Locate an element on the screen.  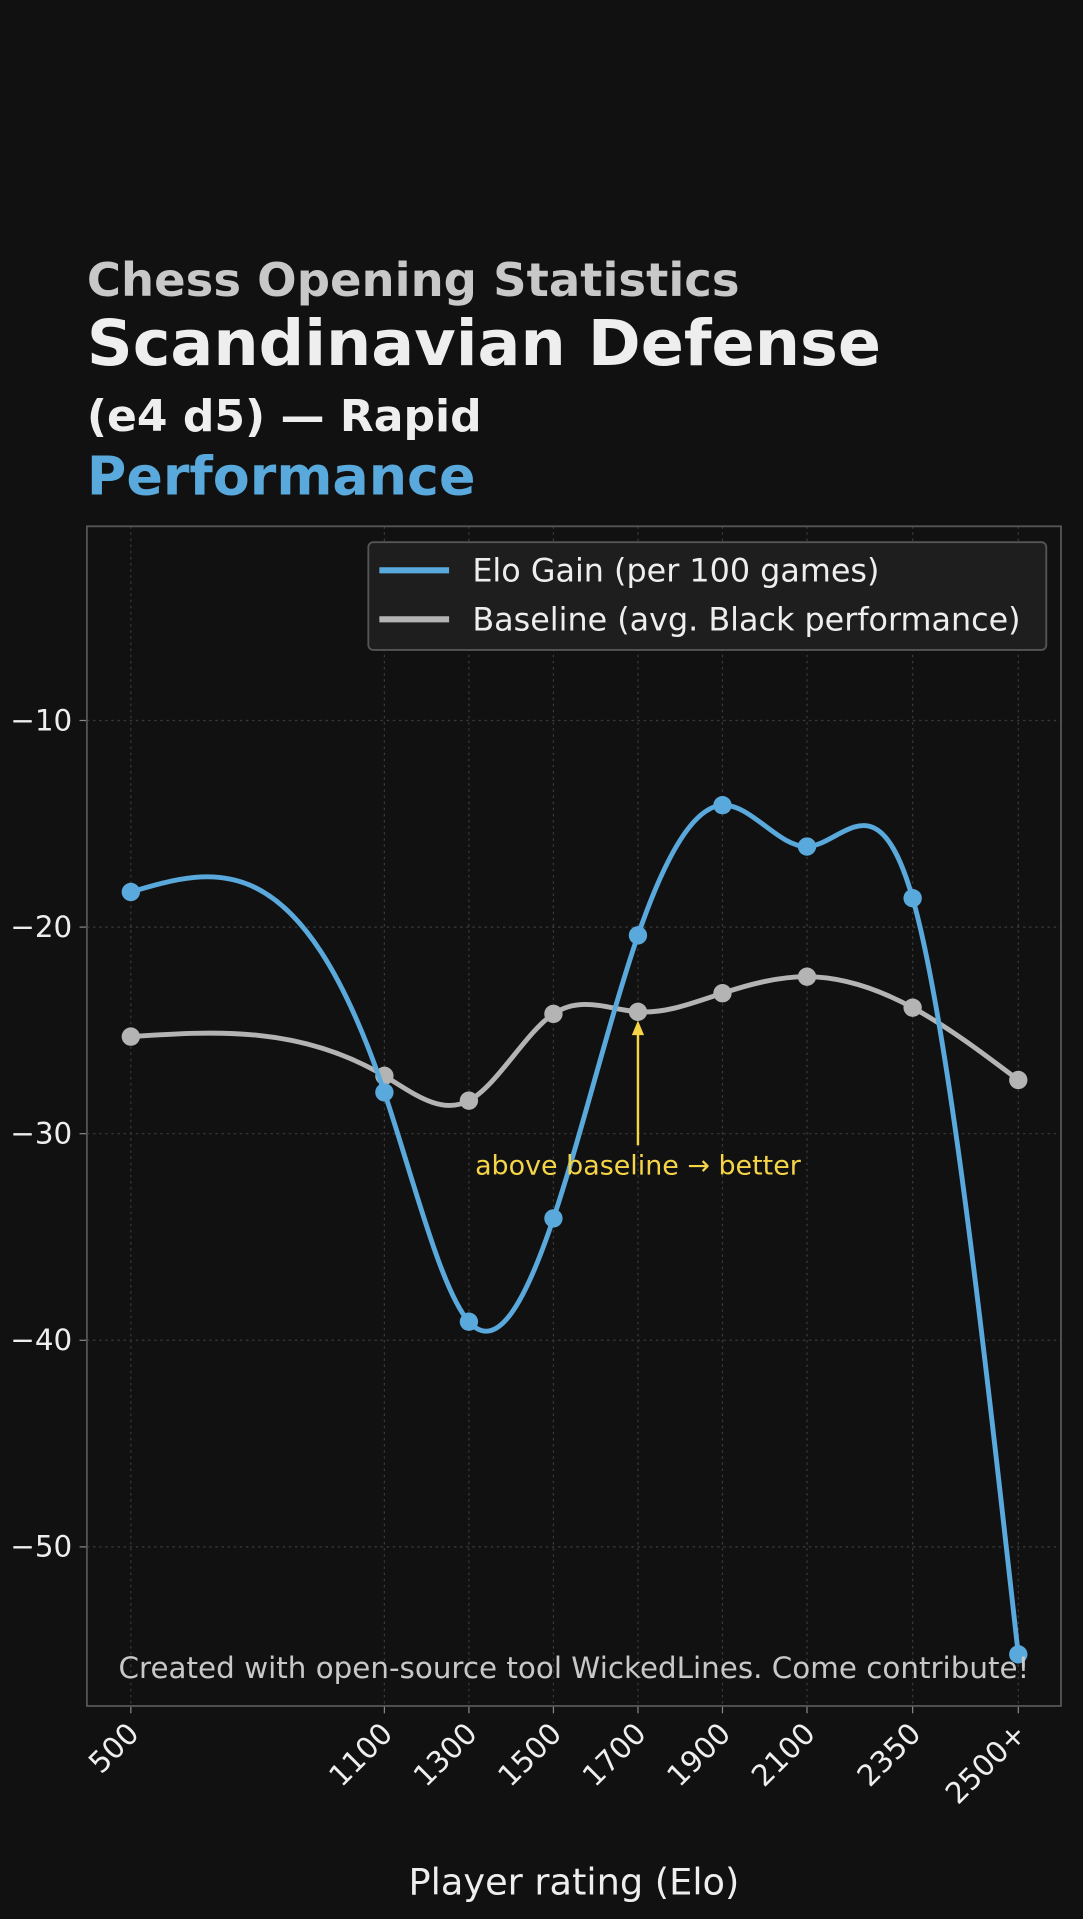
chart-title: Scandinavian Defense is located at coordinates (484, 344).